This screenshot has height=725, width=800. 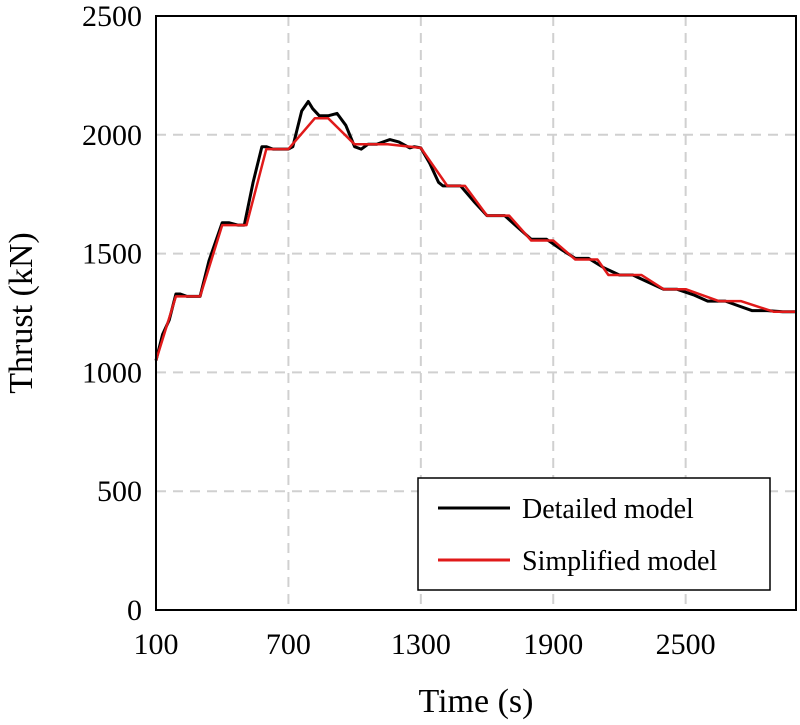 What do you see at coordinates (112, 372) in the screenshot?
I see `y-tick-label: 1000` at bounding box center [112, 372].